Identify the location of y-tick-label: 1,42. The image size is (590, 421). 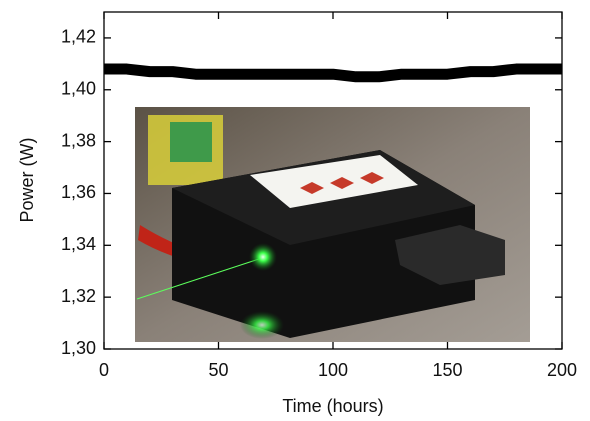
(78, 37).